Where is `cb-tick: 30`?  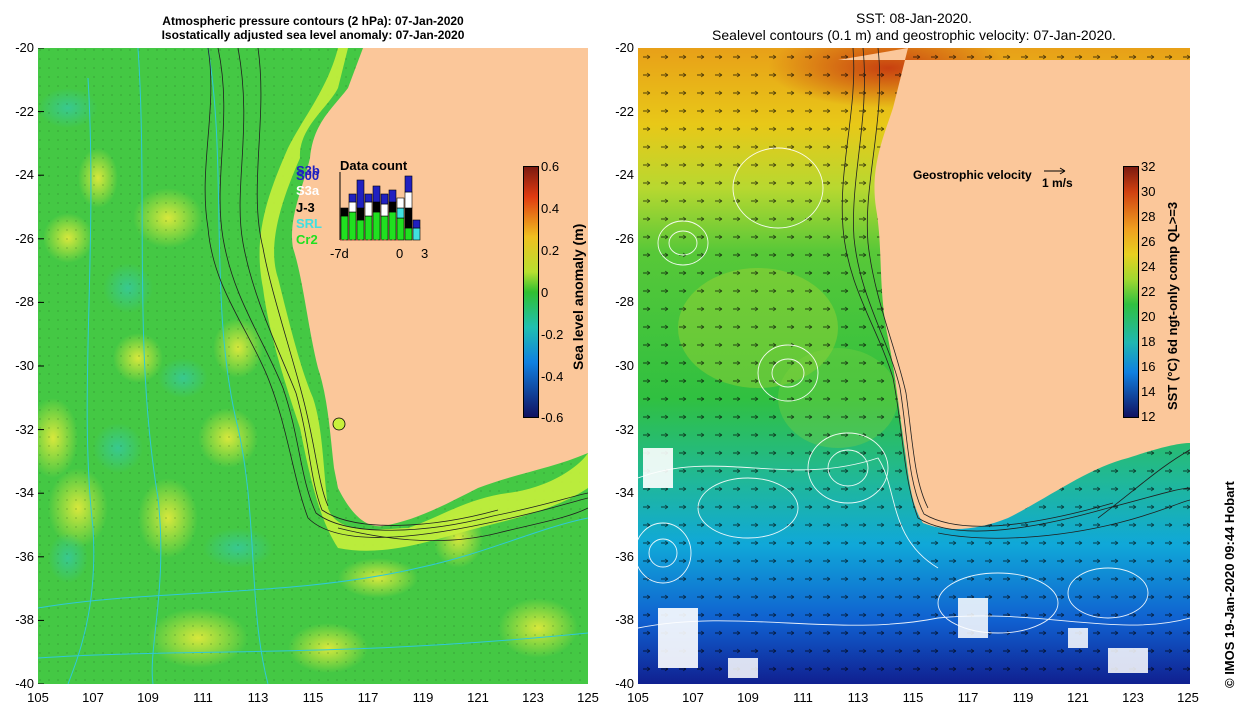
cb-tick: 30 is located at coordinates (1148, 191).